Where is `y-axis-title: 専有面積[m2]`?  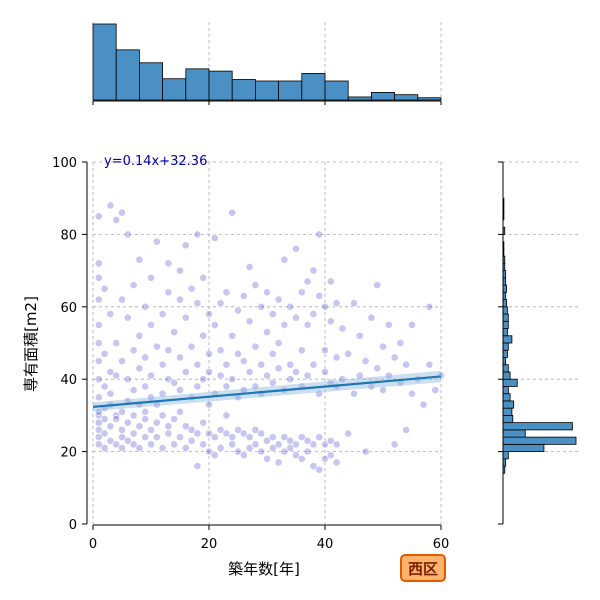 y-axis-title: 専有面積[m2] is located at coordinates (31, 344).